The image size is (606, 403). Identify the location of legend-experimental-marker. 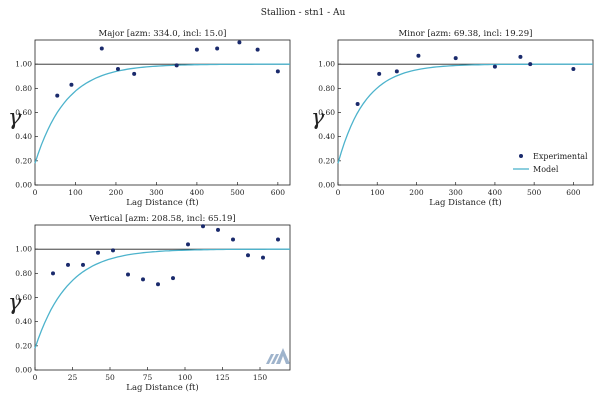
(521, 156).